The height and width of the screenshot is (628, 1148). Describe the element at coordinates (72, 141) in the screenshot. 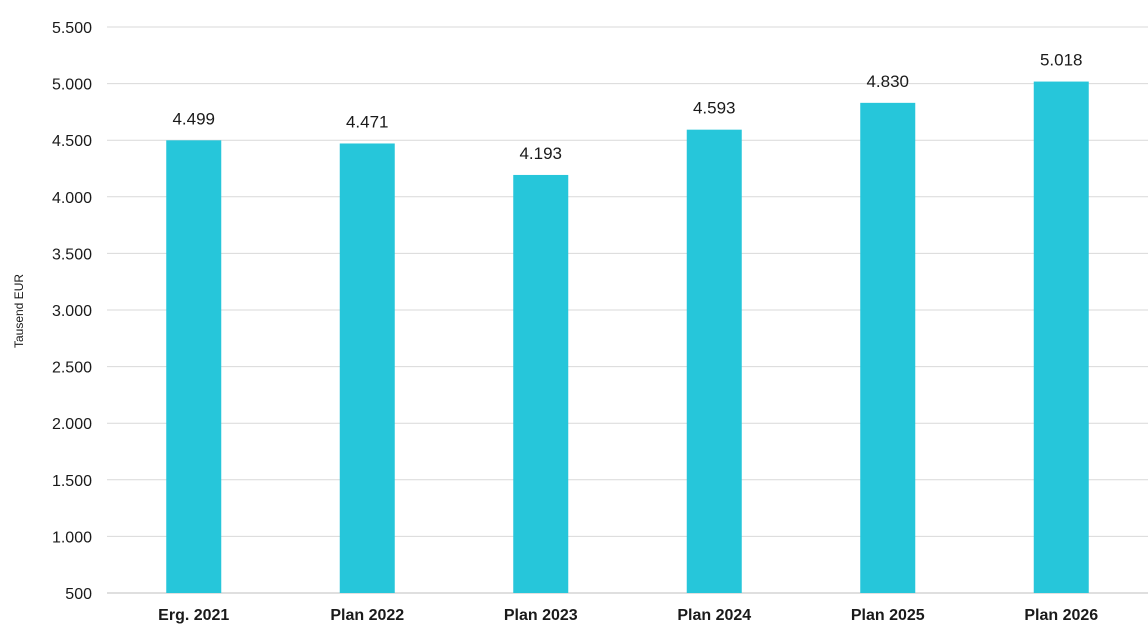

I see `y-tick-label: 4.500` at that location.